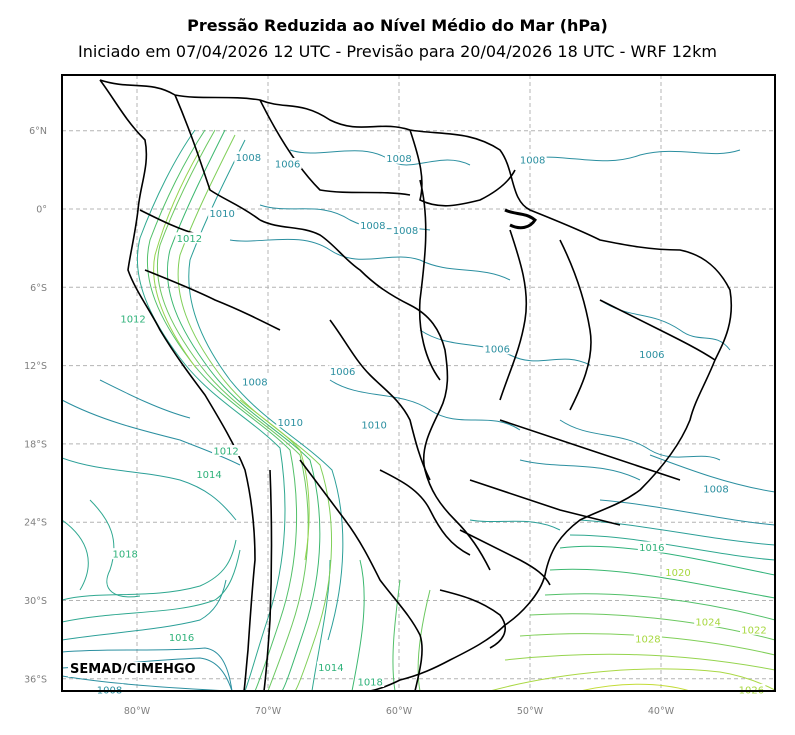  Describe the element at coordinates (396, 635) in the screenshot. I see `isobar-1018-arg` at that location.